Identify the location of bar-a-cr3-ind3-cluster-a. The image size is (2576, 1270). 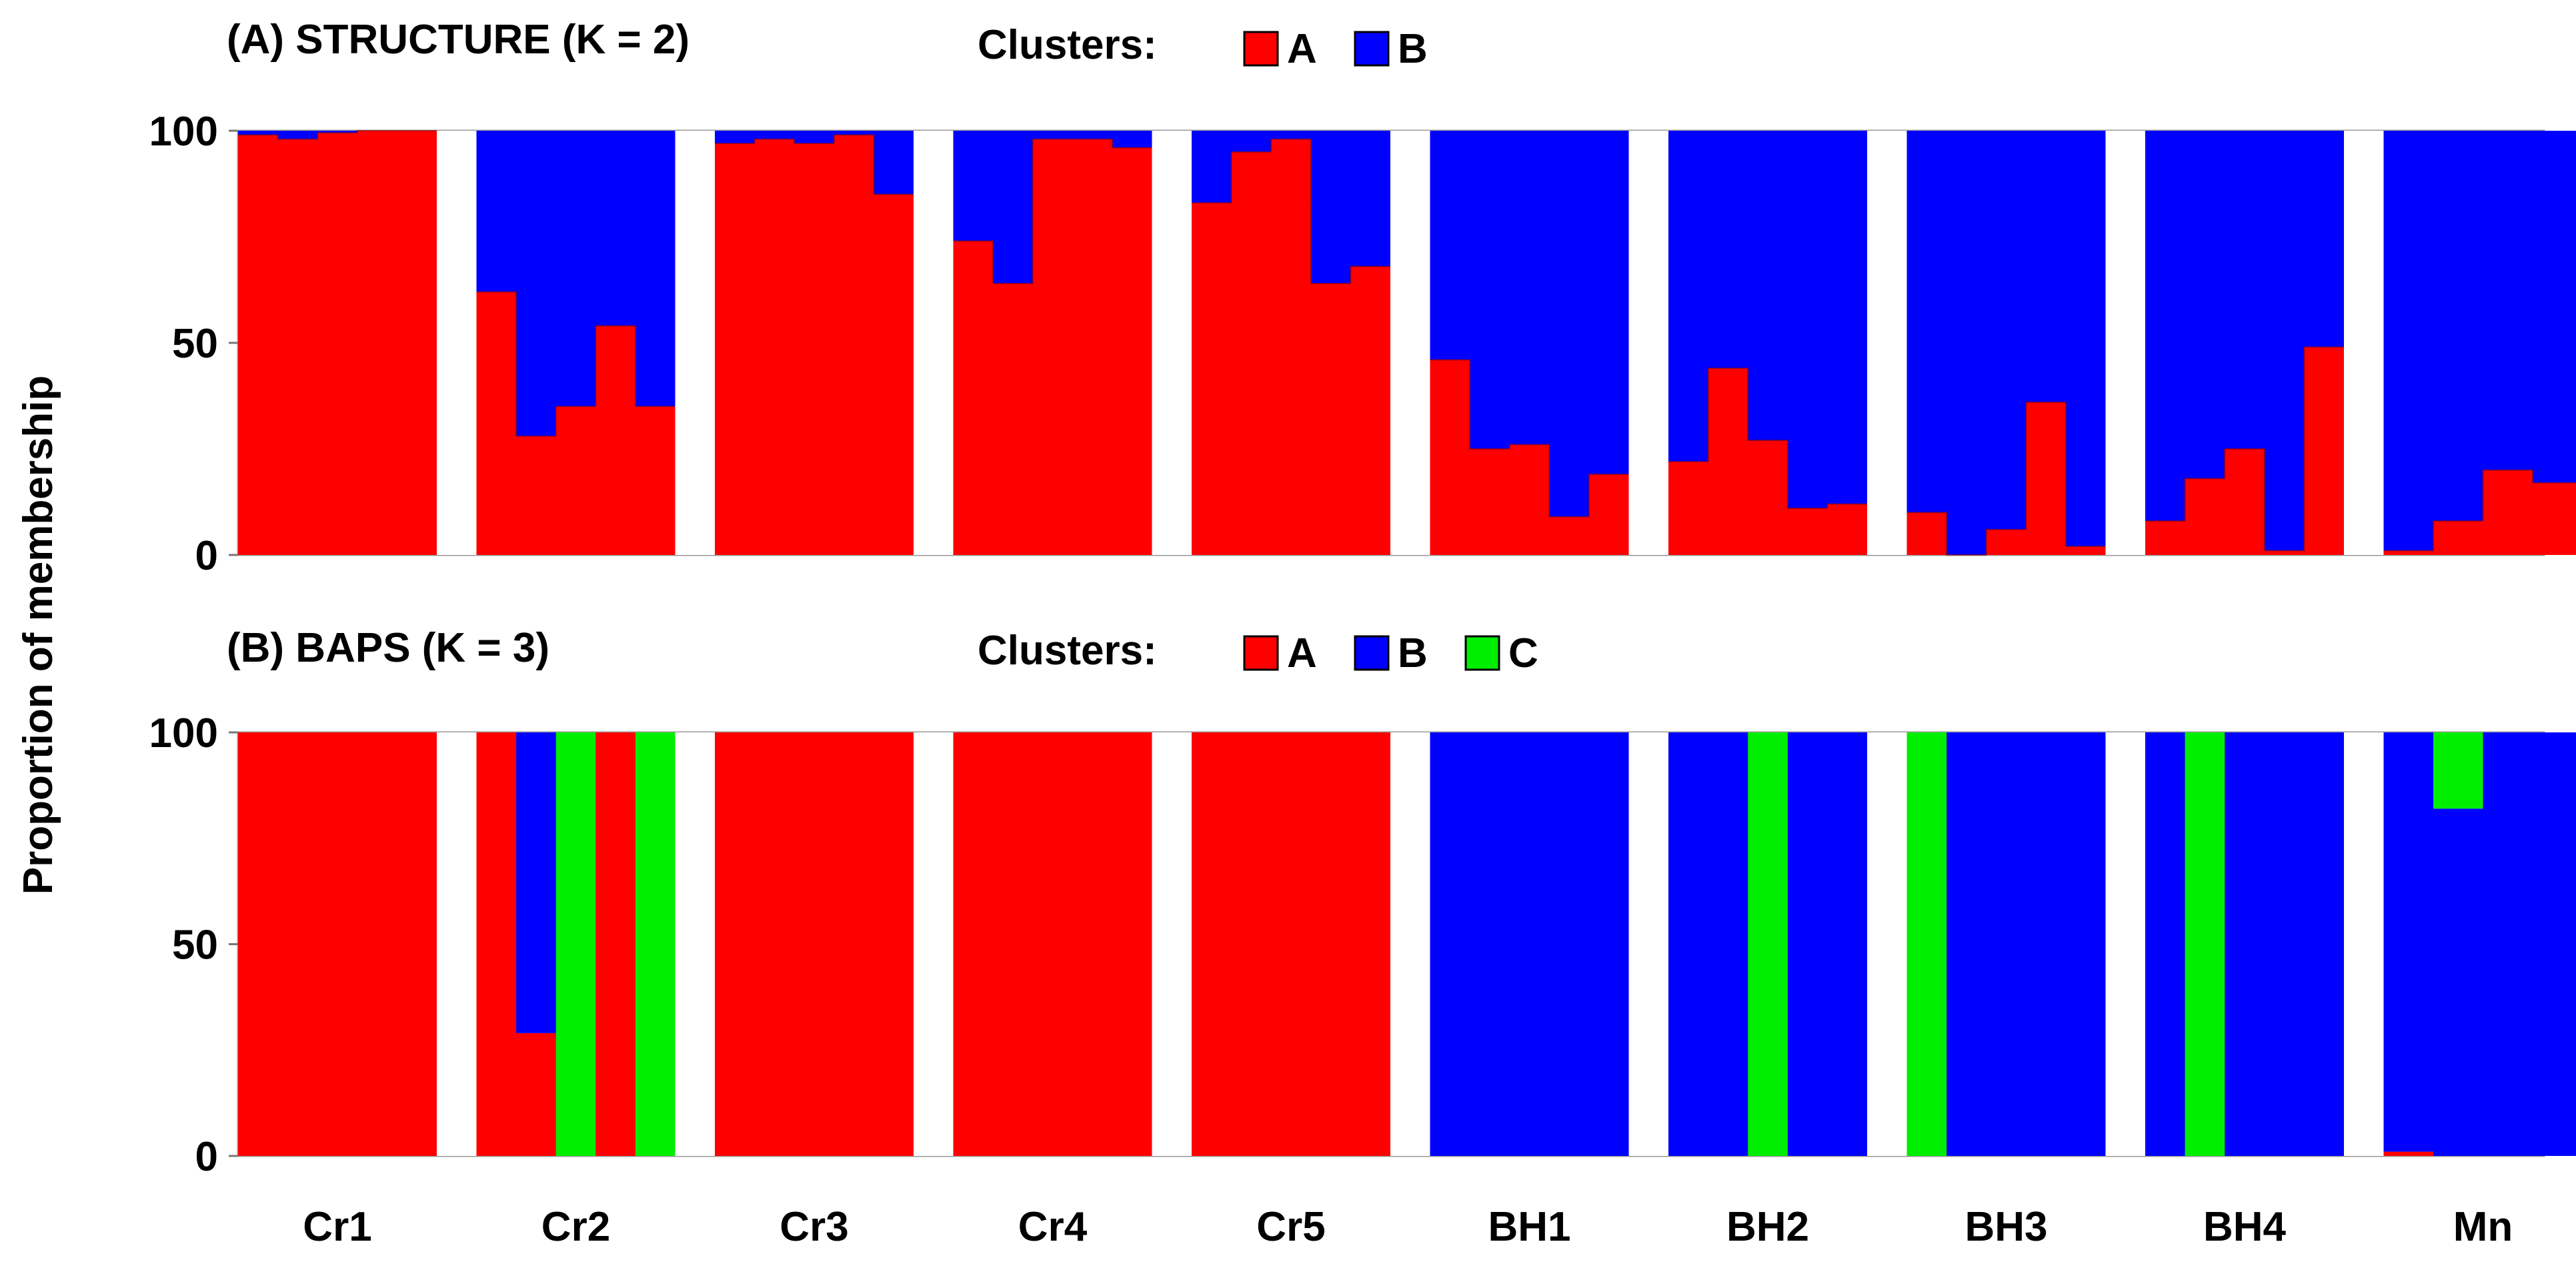
(814, 349).